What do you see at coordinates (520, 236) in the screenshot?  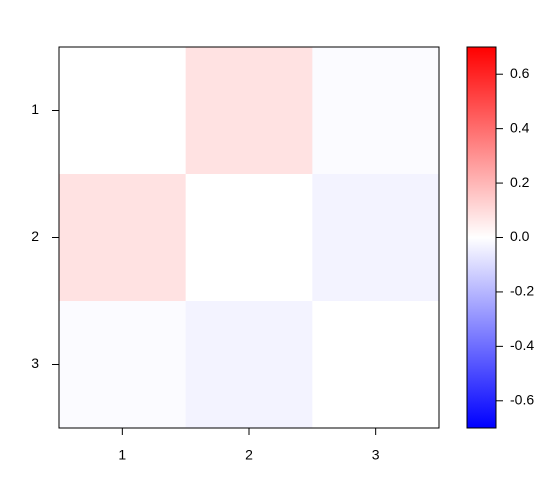 I see `colorbar-tick-label: 0.0` at bounding box center [520, 236].